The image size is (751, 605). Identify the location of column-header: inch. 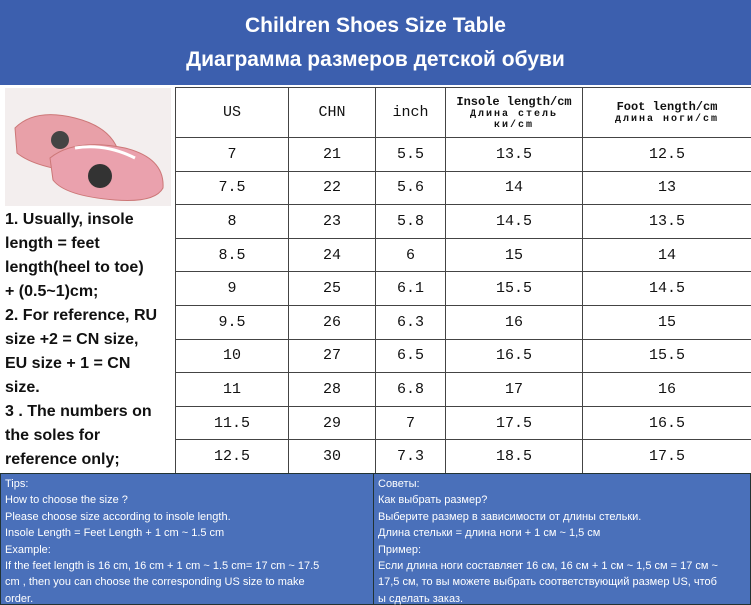
(410, 112).